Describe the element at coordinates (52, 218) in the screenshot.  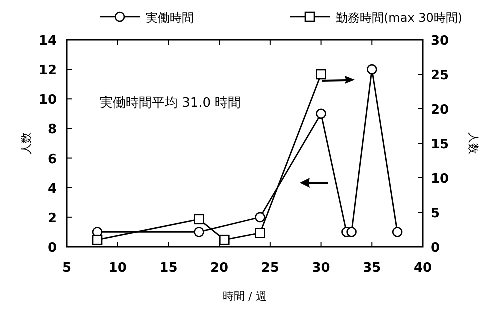
I see `y-tick-label: 2` at that location.